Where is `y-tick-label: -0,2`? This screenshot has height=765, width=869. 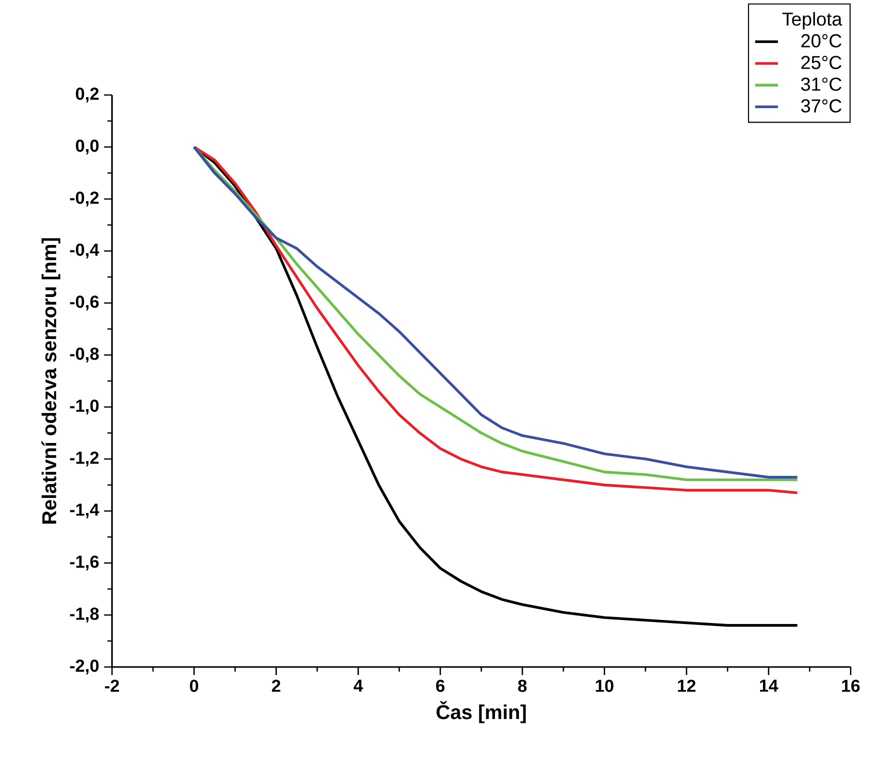 y-tick-label: -0,2 is located at coordinates (84, 199).